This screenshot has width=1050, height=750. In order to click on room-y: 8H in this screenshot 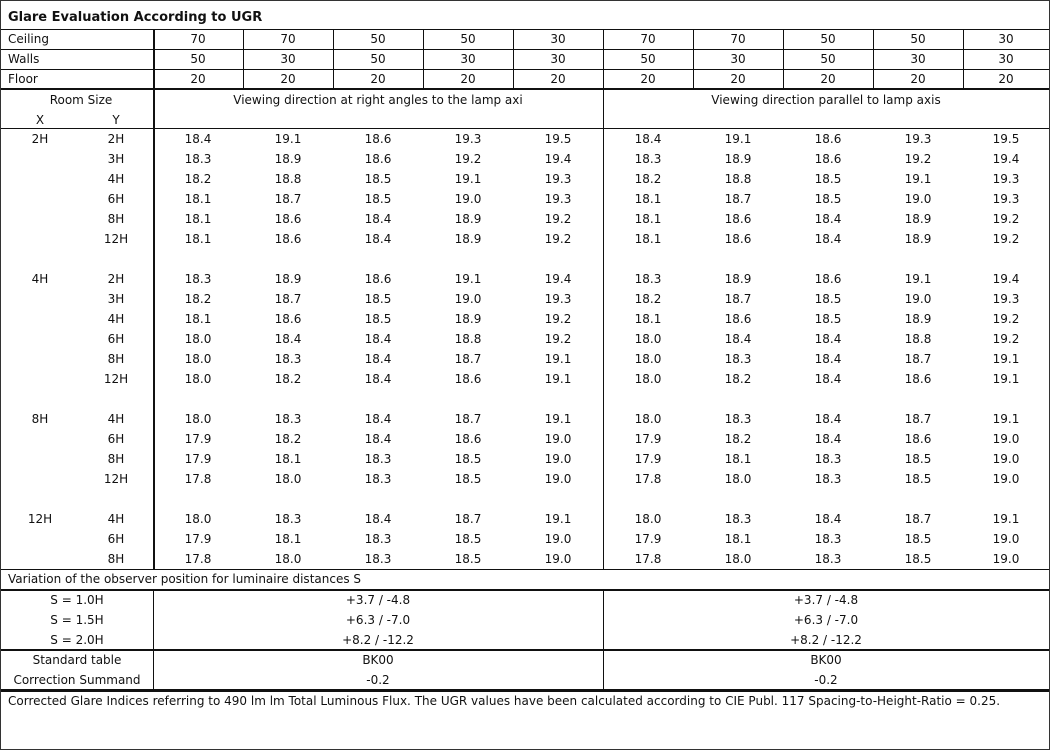, I will do `click(116, 559)`.